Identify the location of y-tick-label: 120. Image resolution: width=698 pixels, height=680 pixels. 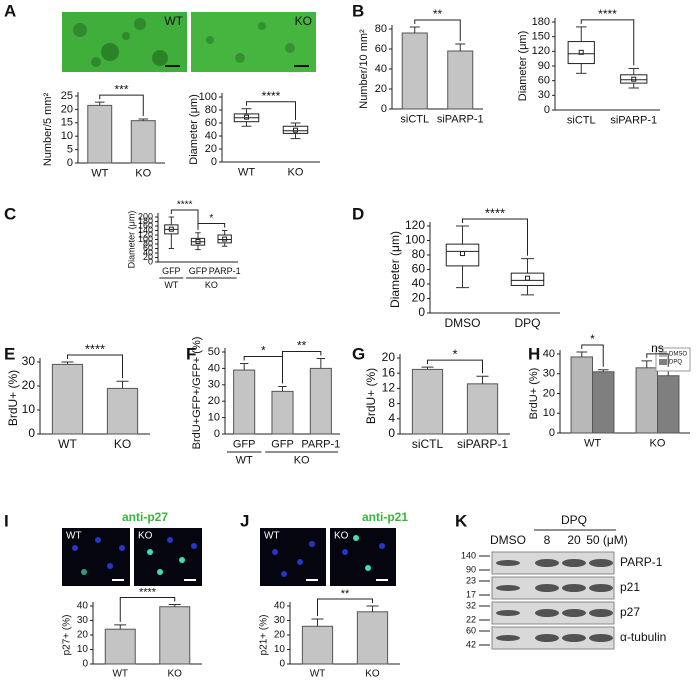
(145, 234).